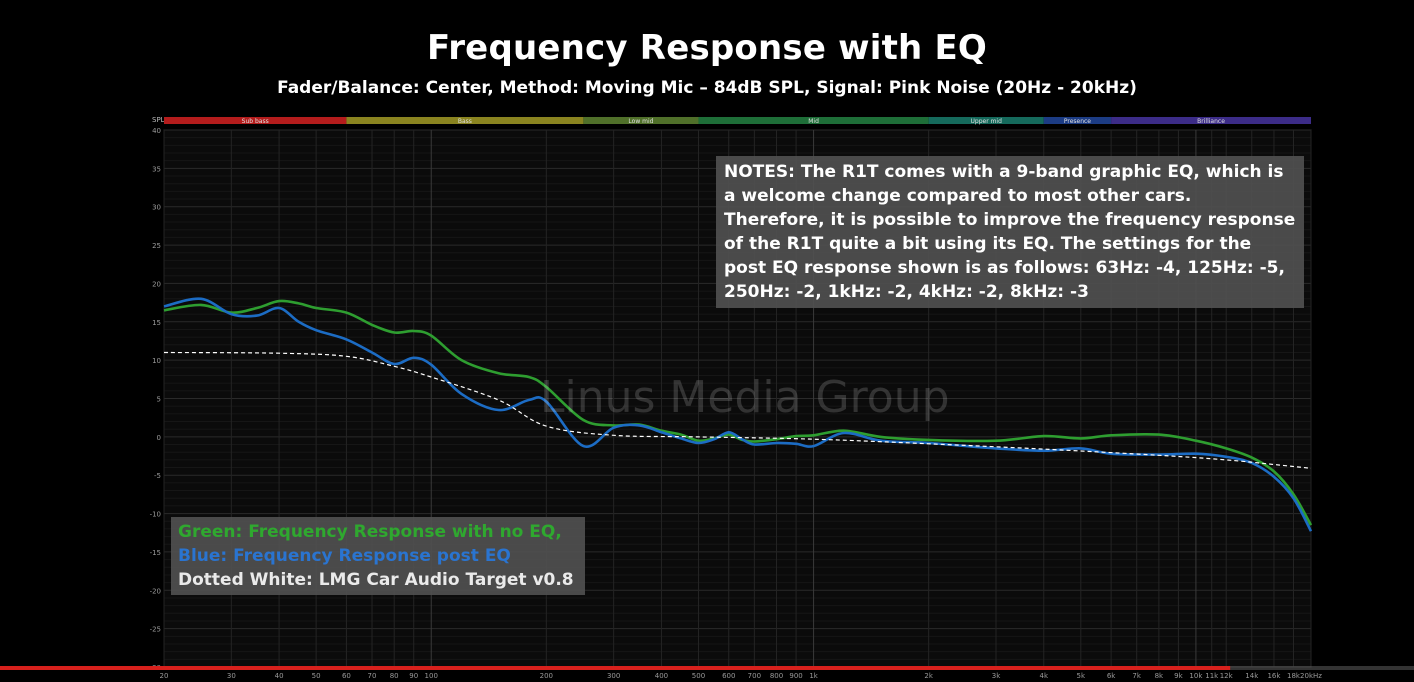  Describe the element at coordinates (795, 676) in the screenshot. I see `x-tick-label: 900` at that location.